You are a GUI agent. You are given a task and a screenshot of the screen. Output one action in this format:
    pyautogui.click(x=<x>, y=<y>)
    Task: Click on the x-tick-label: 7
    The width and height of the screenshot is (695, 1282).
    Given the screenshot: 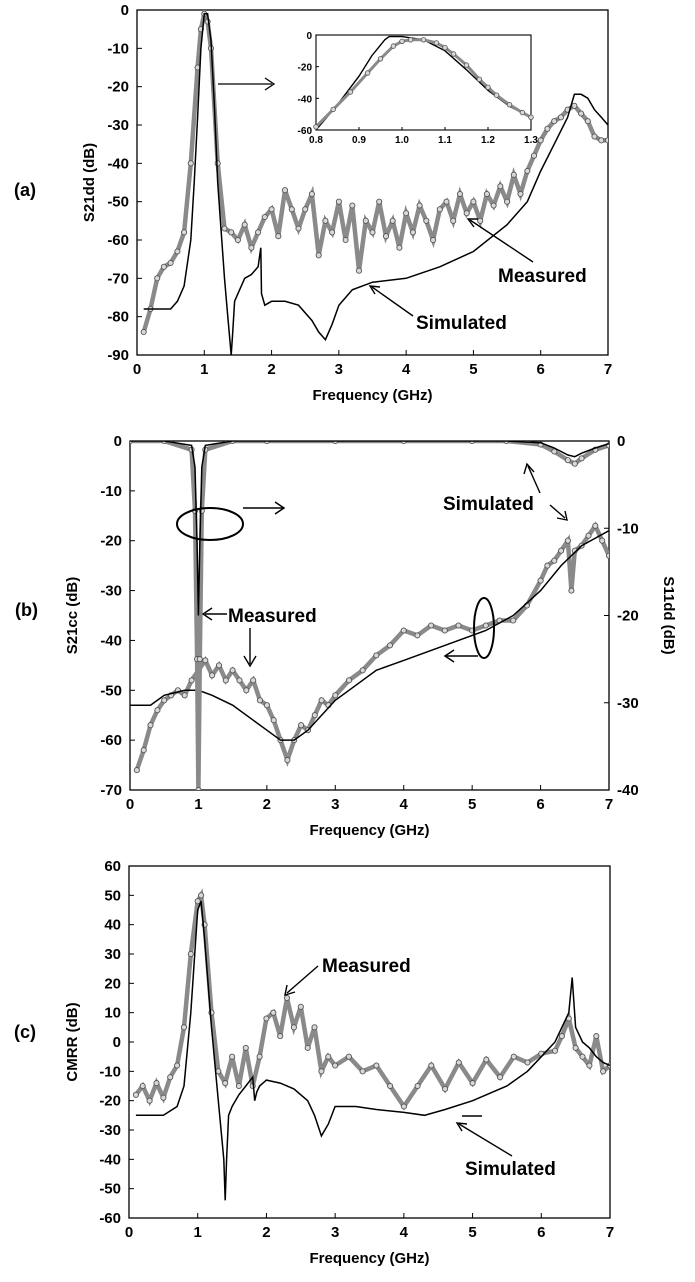 What is the action you would take?
    pyautogui.click(x=610, y=1232)
    